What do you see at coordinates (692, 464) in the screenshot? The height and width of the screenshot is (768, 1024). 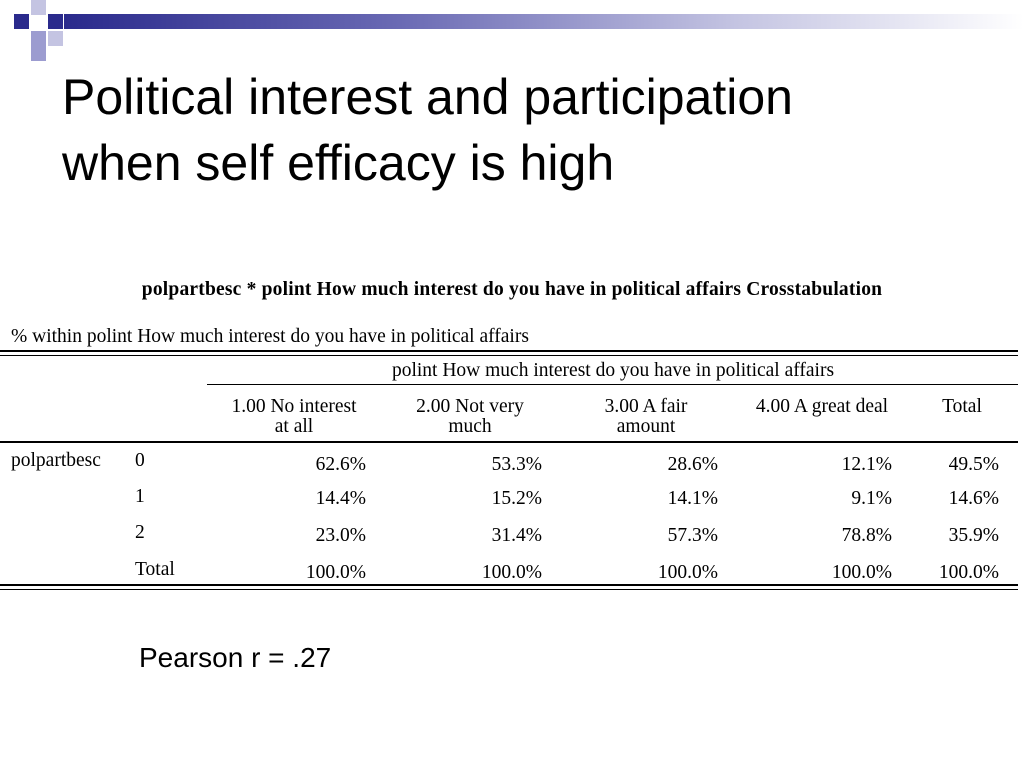 I see `table-cell: 28.6%` at bounding box center [692, 464].